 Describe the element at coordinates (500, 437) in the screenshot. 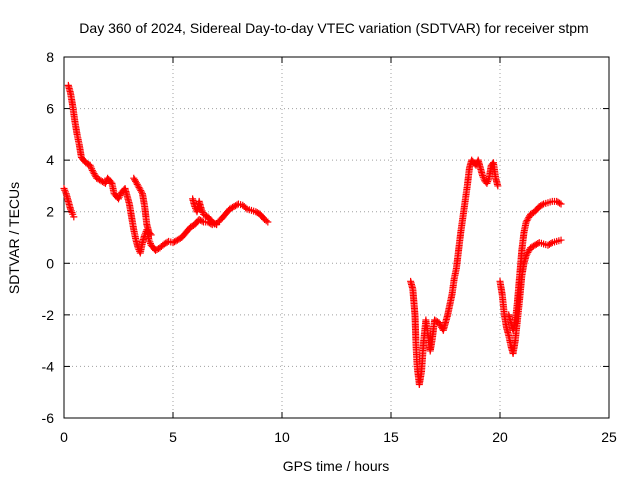

I see `x-tick-label: 20` at that location.